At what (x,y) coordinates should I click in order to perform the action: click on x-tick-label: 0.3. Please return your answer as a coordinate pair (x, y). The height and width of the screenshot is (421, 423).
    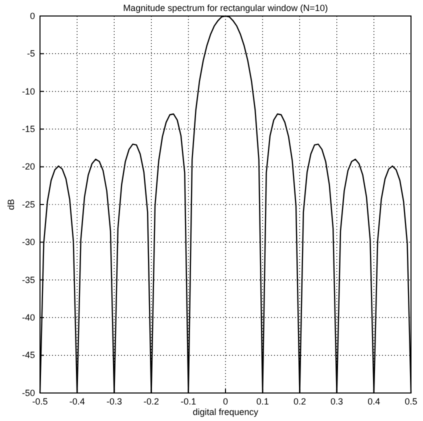
    Looking at the image, I should click on (337, 401).